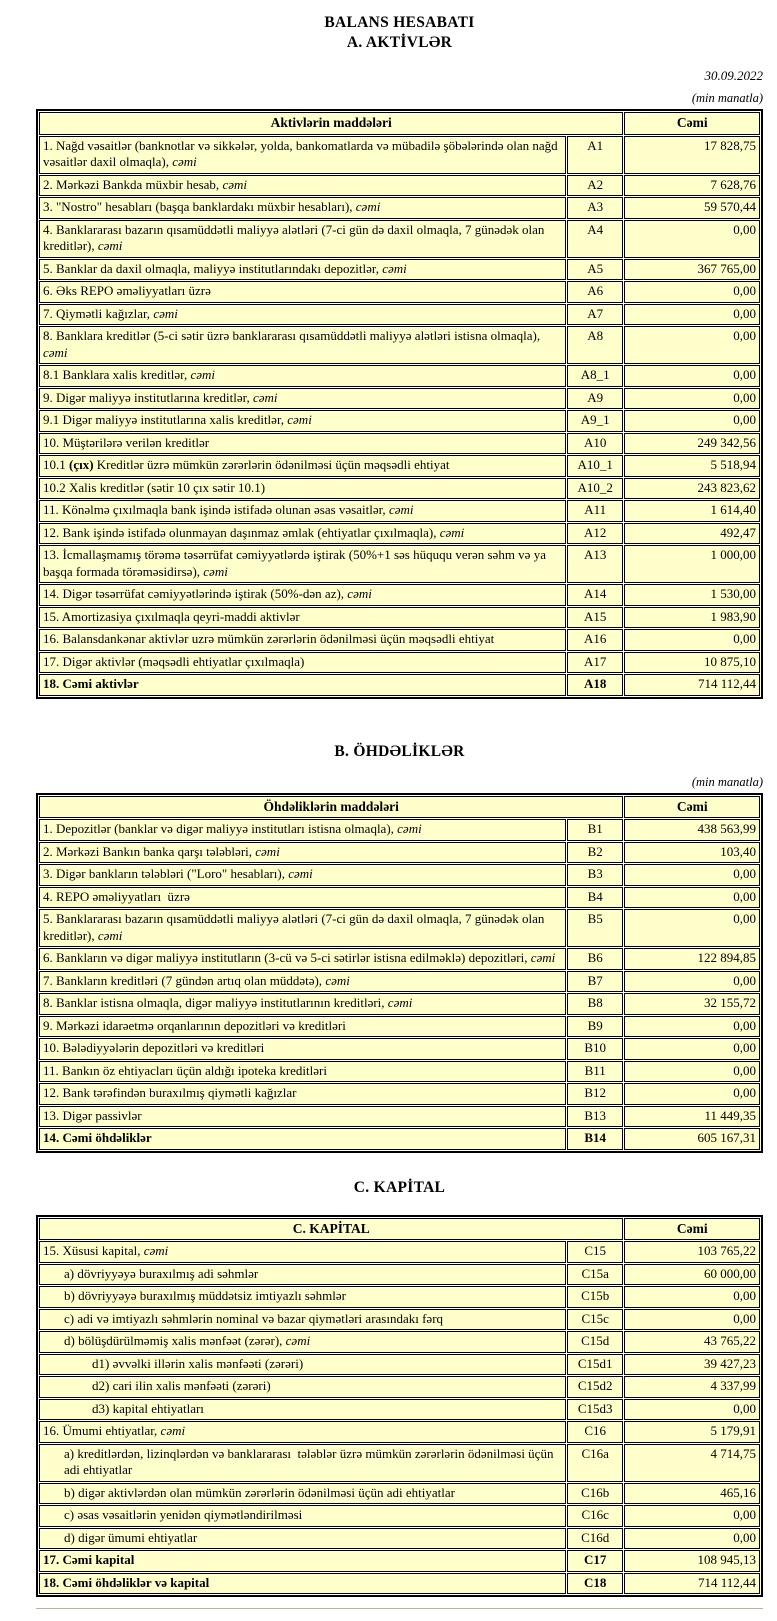  What do you see at coordinates (692, 1228) in the screenshot?
I see `total-column-header: Cəmi` at bounding box center [692, 1228].